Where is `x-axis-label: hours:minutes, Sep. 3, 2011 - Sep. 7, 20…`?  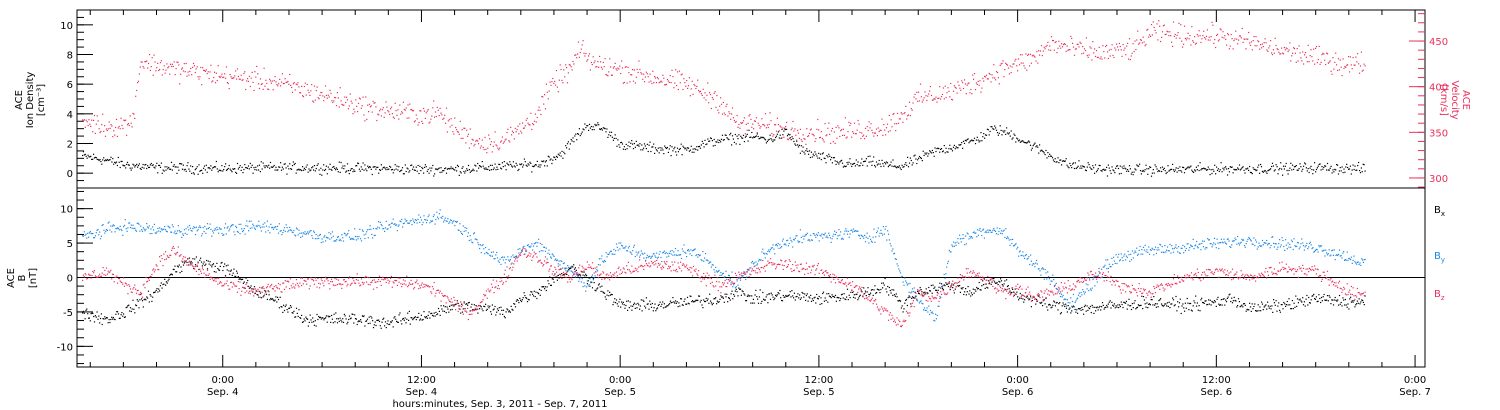 x-axis-label: hours:minutes, Sep. 3, 2011 - Sep. 7, 20… is located at coordinates (499, 404).